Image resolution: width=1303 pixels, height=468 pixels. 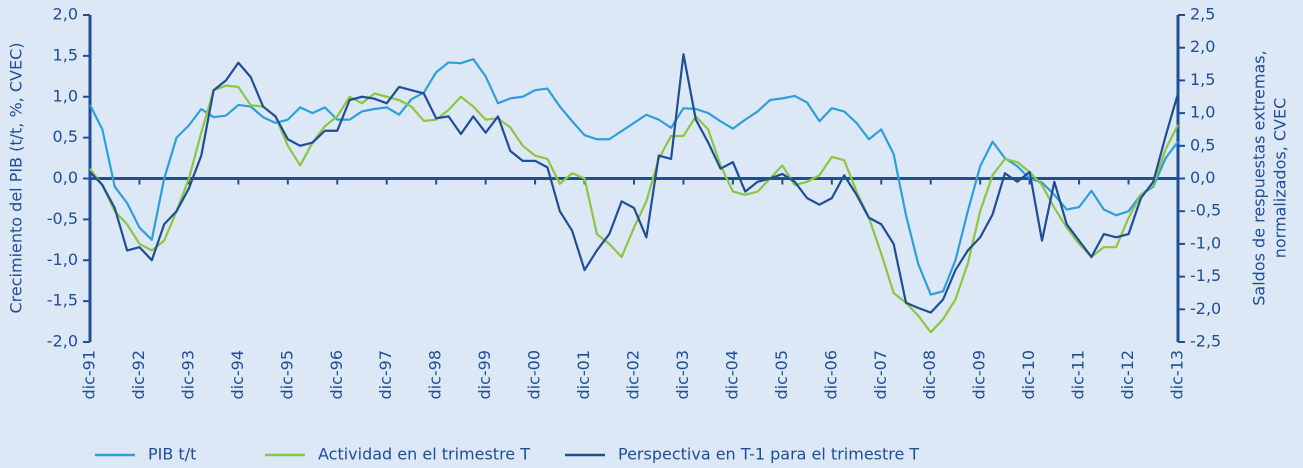 I want to click on y2-axis-label: Saldos de respuestas extremas,, so click(x=1259, y=177).